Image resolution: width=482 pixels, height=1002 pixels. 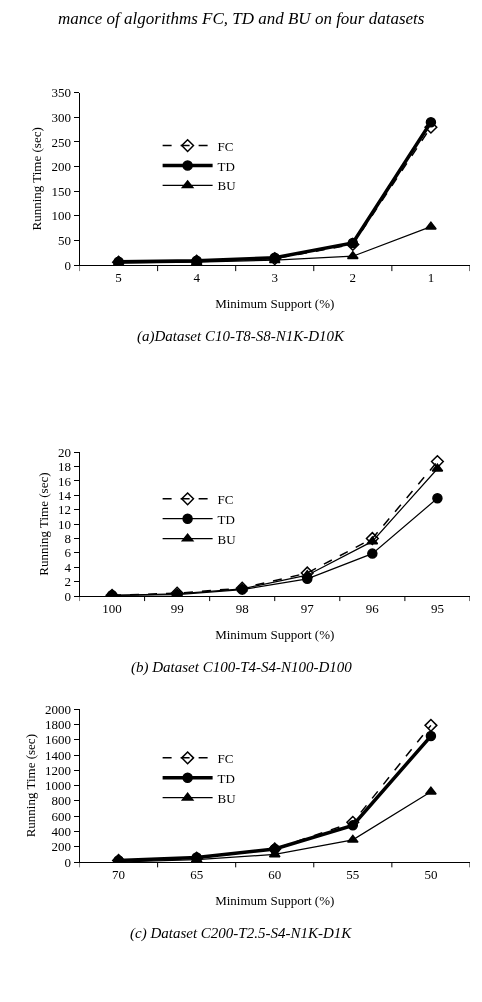 What do you see at coordinates (353, 277) in the screenshot?
I see `x-tick-label: 2` at bounding box center [353, 277].